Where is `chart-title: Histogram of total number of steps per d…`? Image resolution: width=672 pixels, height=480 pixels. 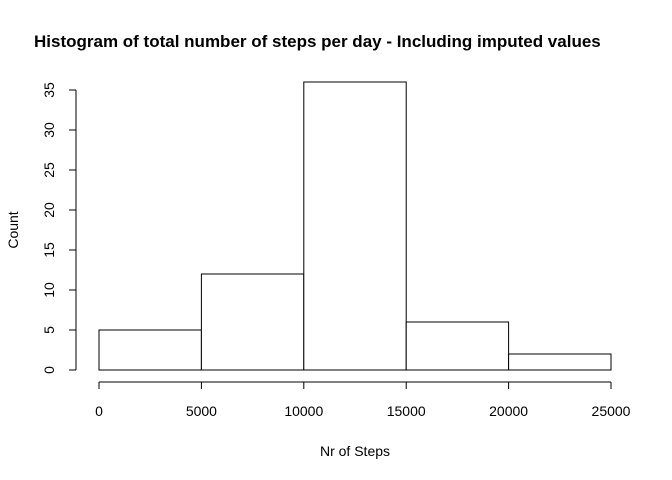 chart-title: Histogram of total number of steps per d… is located at coordinates (317, 41).